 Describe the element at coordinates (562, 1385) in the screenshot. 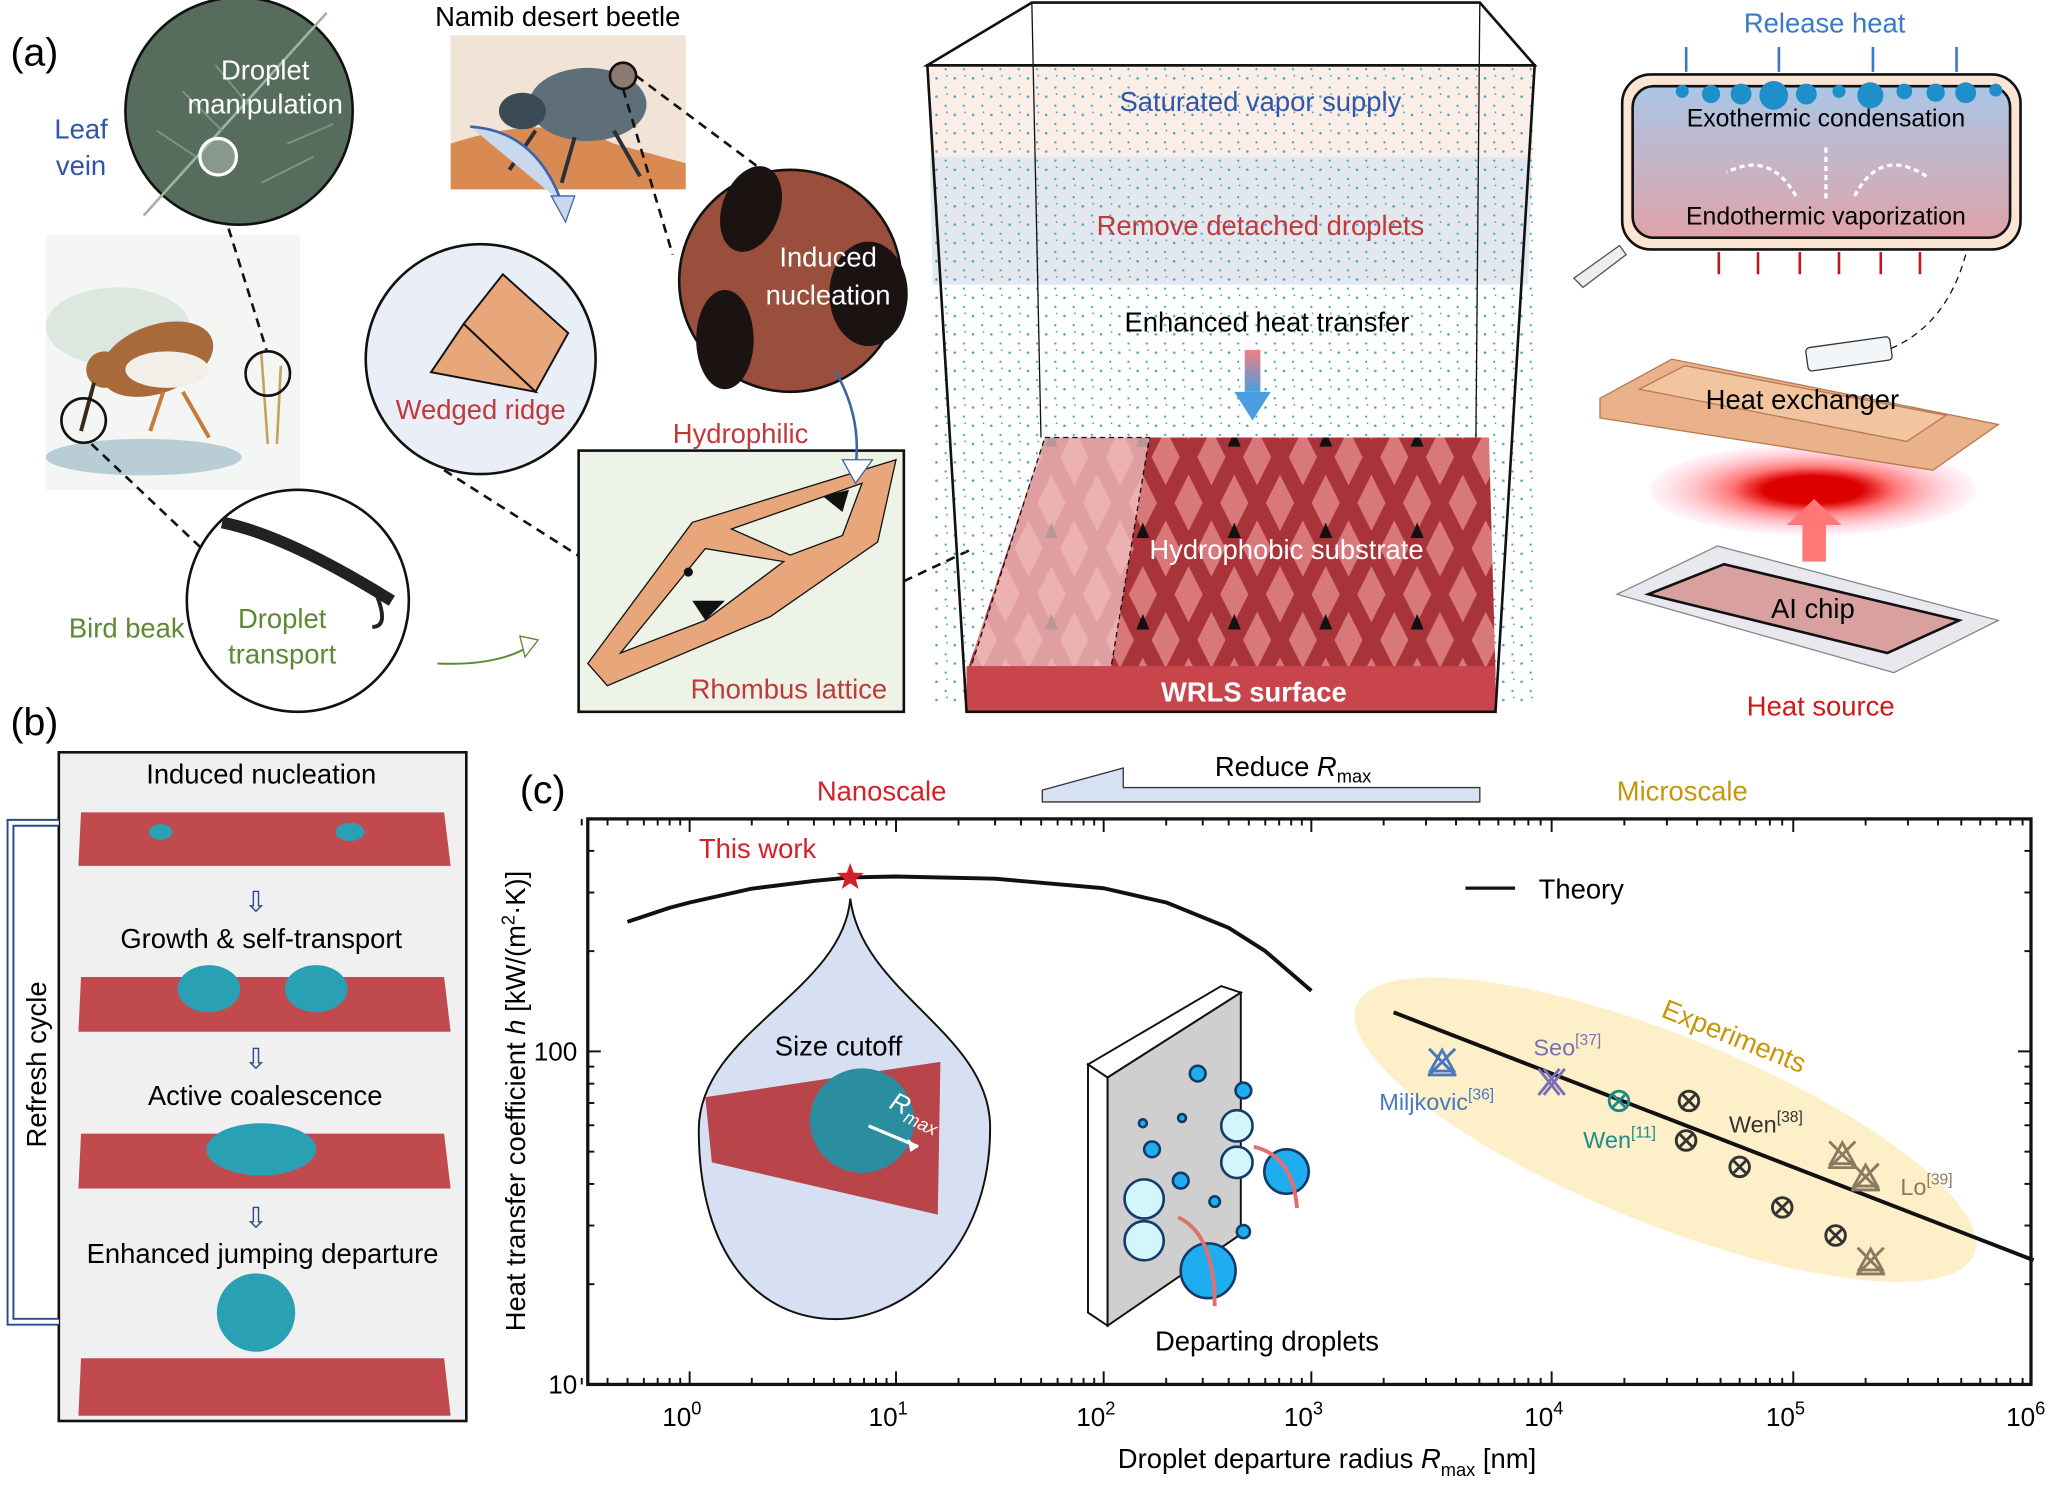

I see `y-tick-label: 10` at that location.